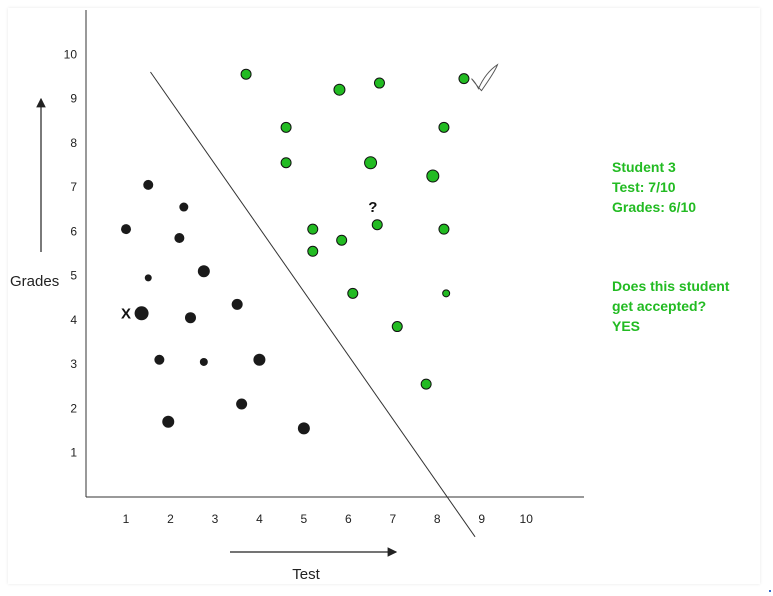 This screenshot has width=773, height=596. What do you see at coordinates (126, 519) in the screenshot?
I see `x-tick-label: 1` at bounding box center [126, 519].